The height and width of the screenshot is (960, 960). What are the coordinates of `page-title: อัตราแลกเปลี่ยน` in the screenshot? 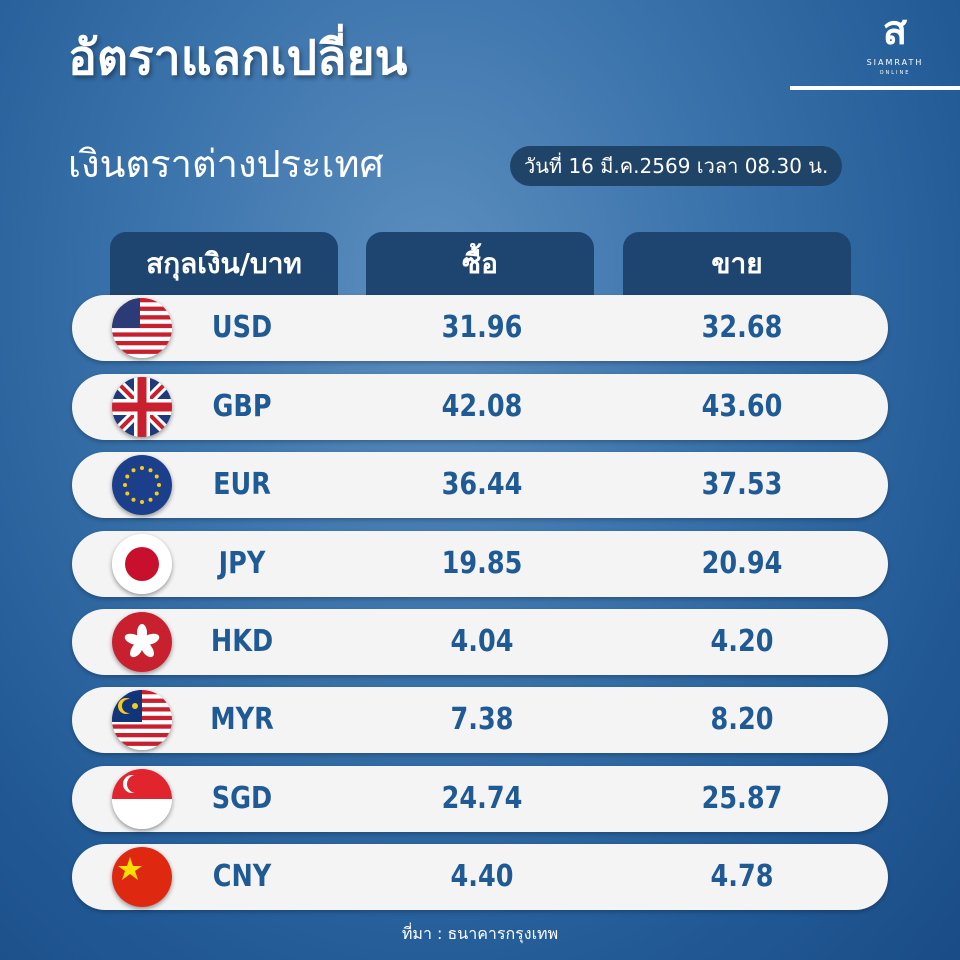 It's located at (238, 58).